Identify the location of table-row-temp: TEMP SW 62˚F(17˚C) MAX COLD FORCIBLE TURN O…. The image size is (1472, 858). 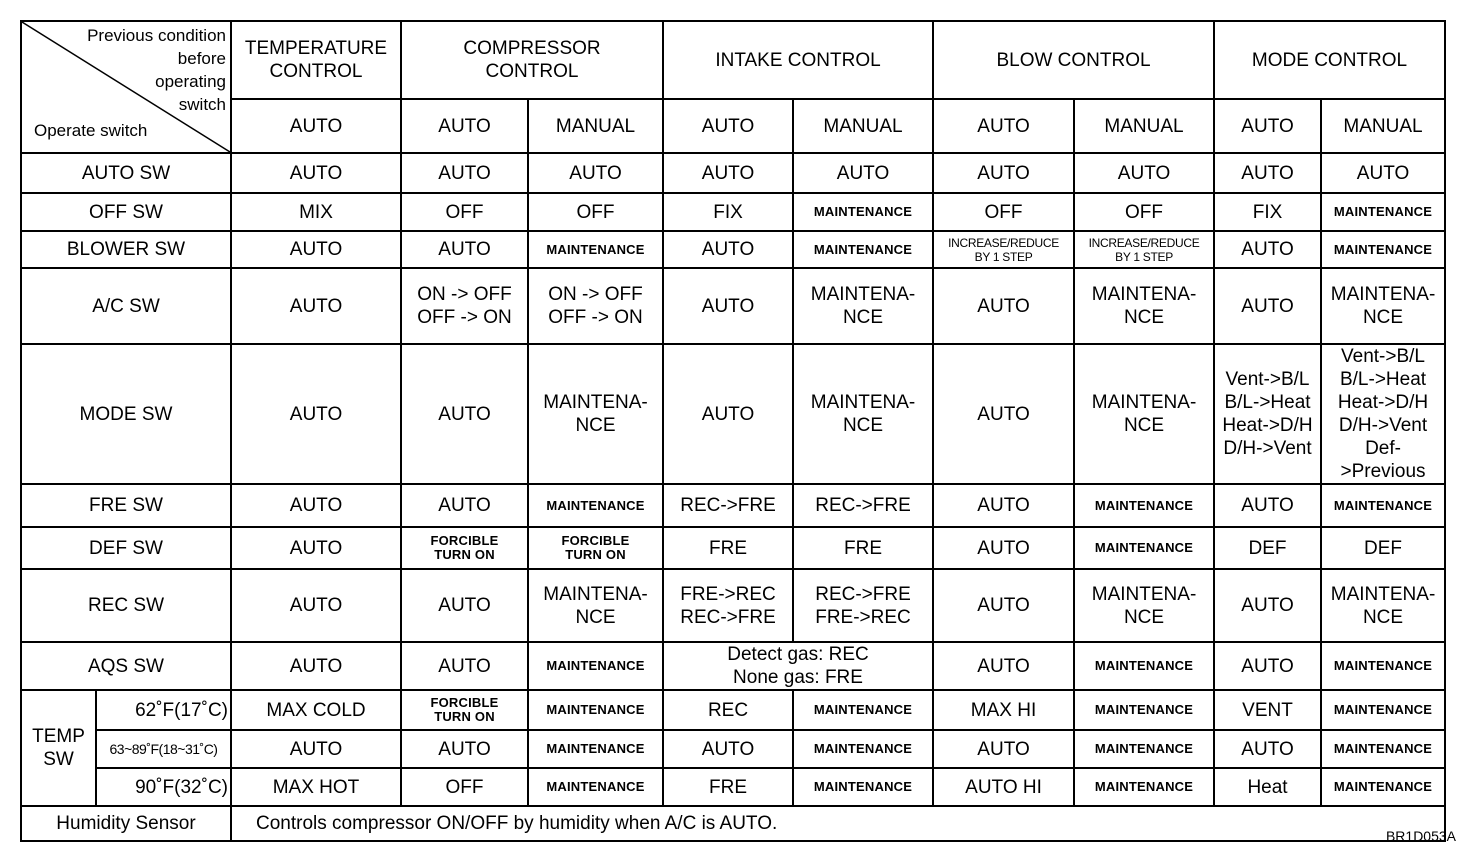
(733, 748).